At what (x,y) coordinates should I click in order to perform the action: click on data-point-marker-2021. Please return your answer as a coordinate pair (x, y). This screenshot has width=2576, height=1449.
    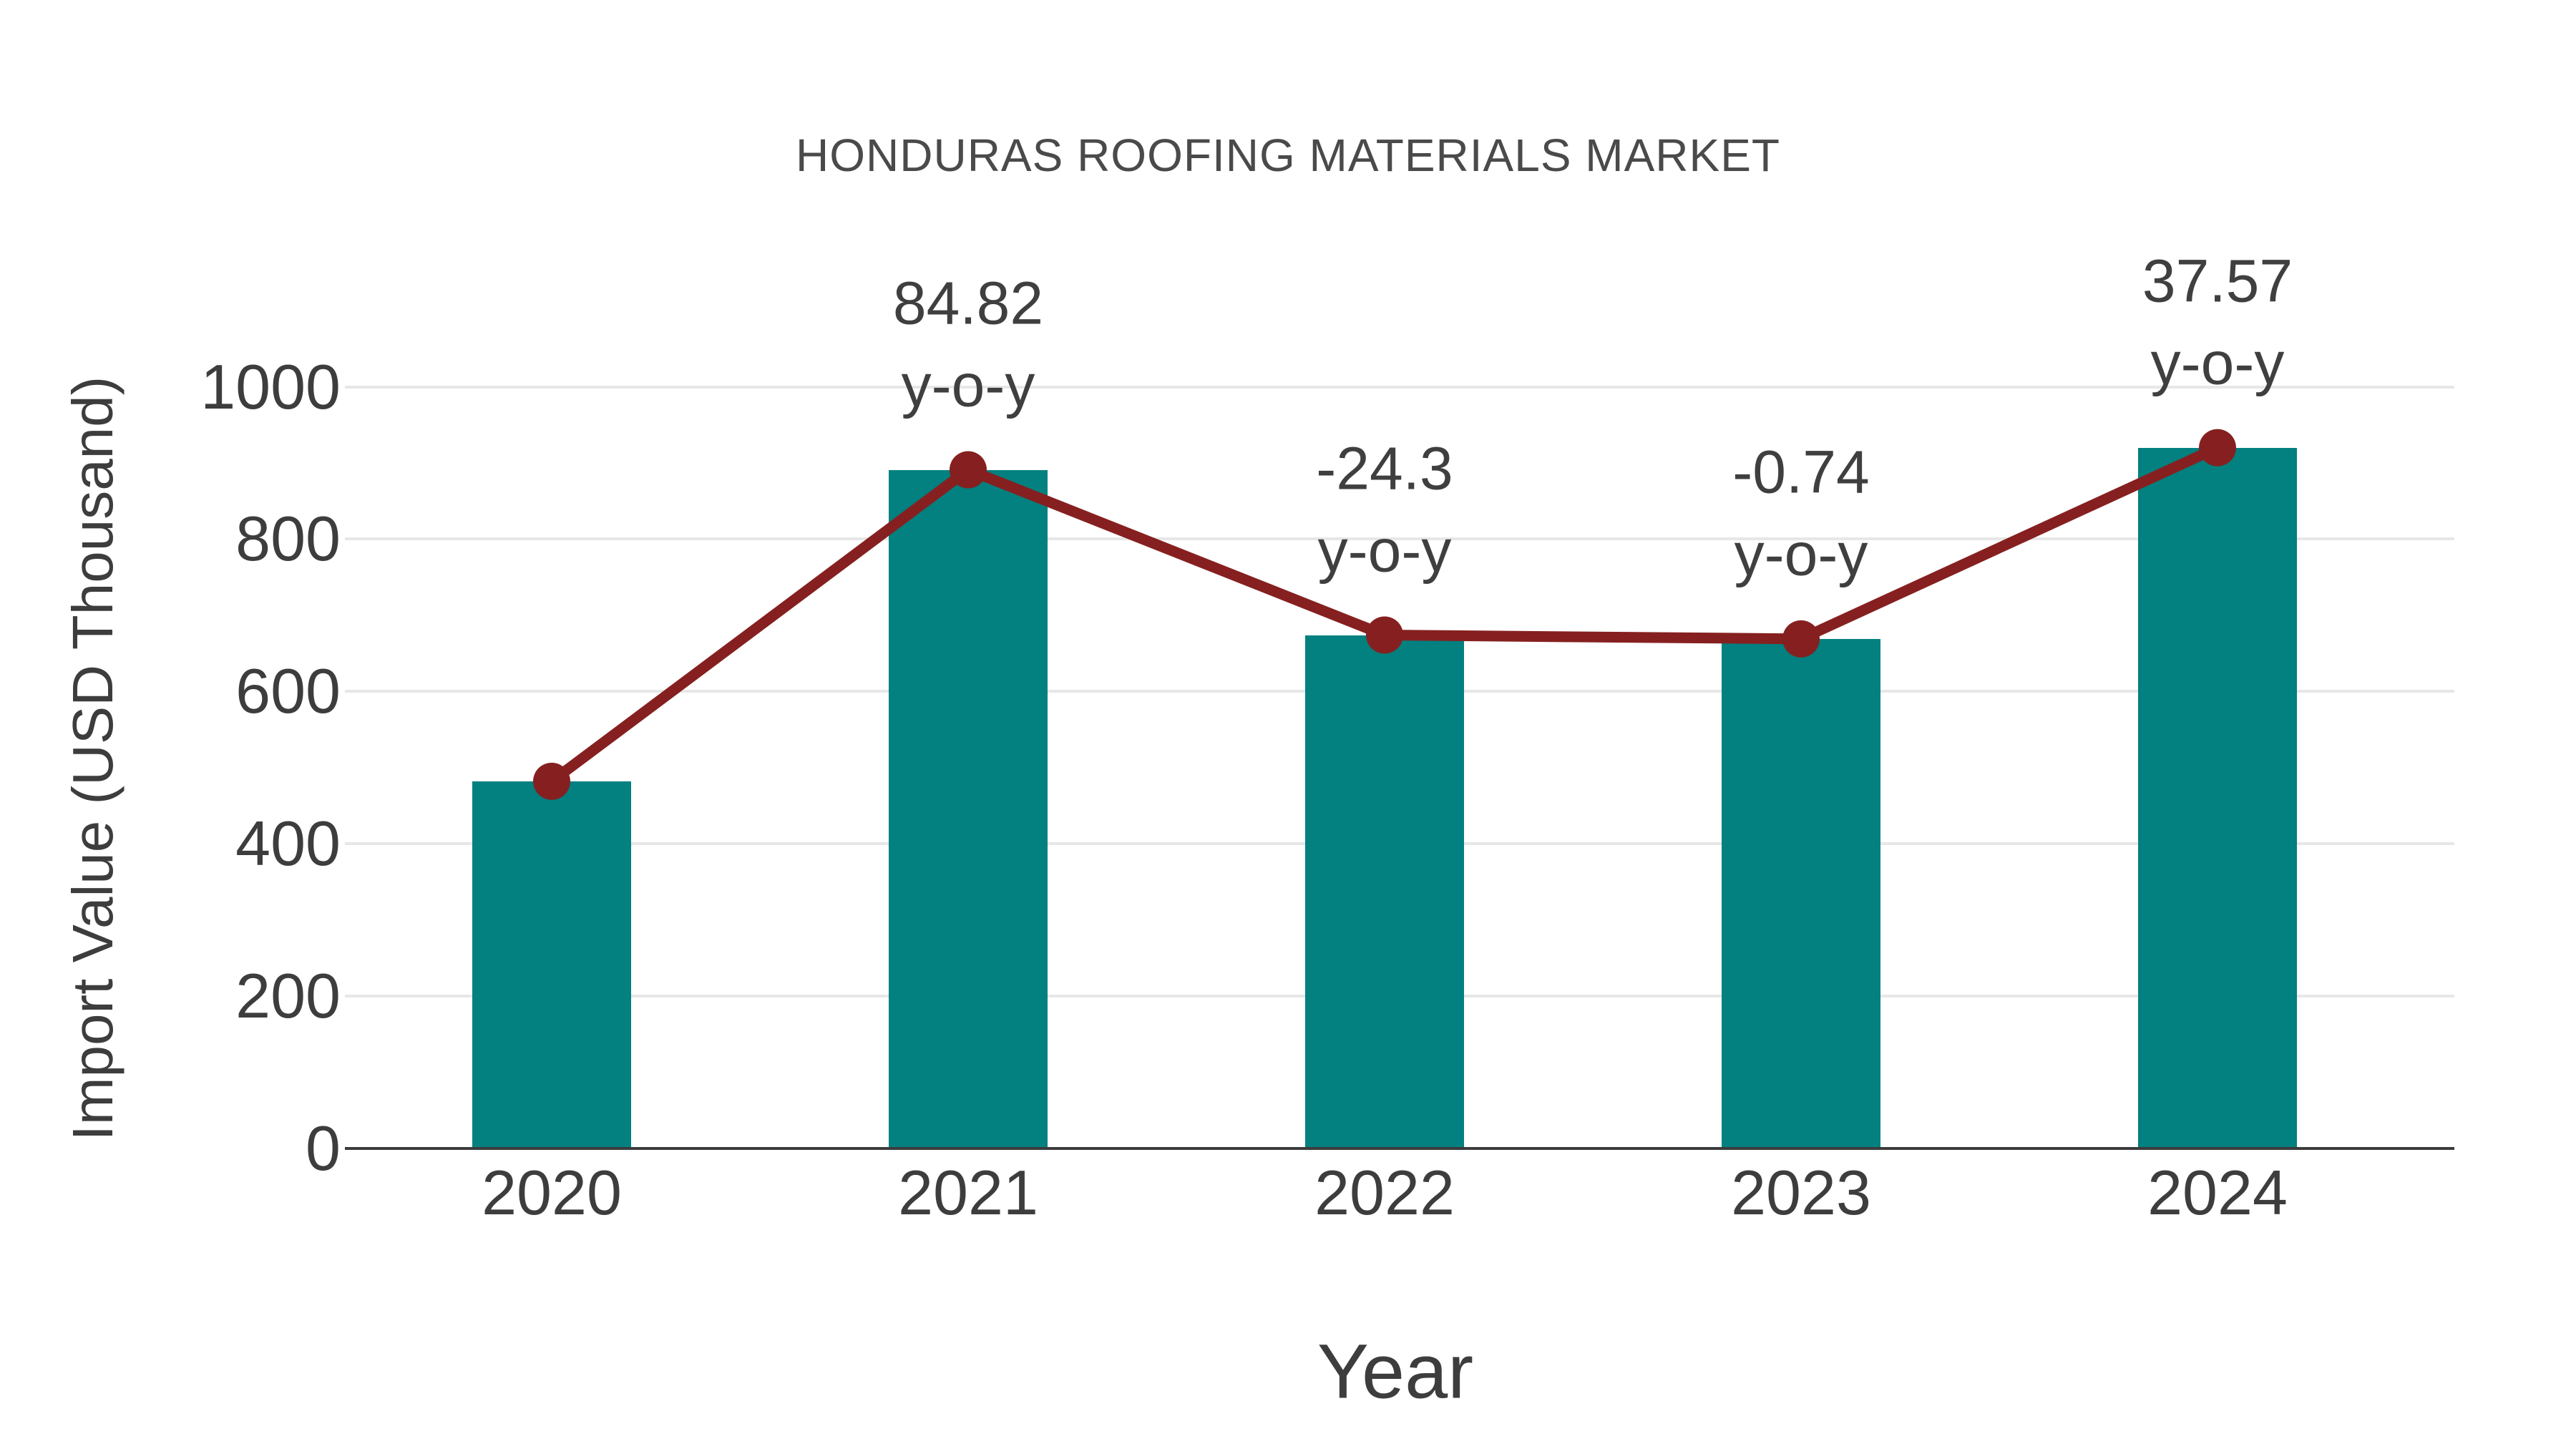
    Looking at the image, I should click on (968, 470).